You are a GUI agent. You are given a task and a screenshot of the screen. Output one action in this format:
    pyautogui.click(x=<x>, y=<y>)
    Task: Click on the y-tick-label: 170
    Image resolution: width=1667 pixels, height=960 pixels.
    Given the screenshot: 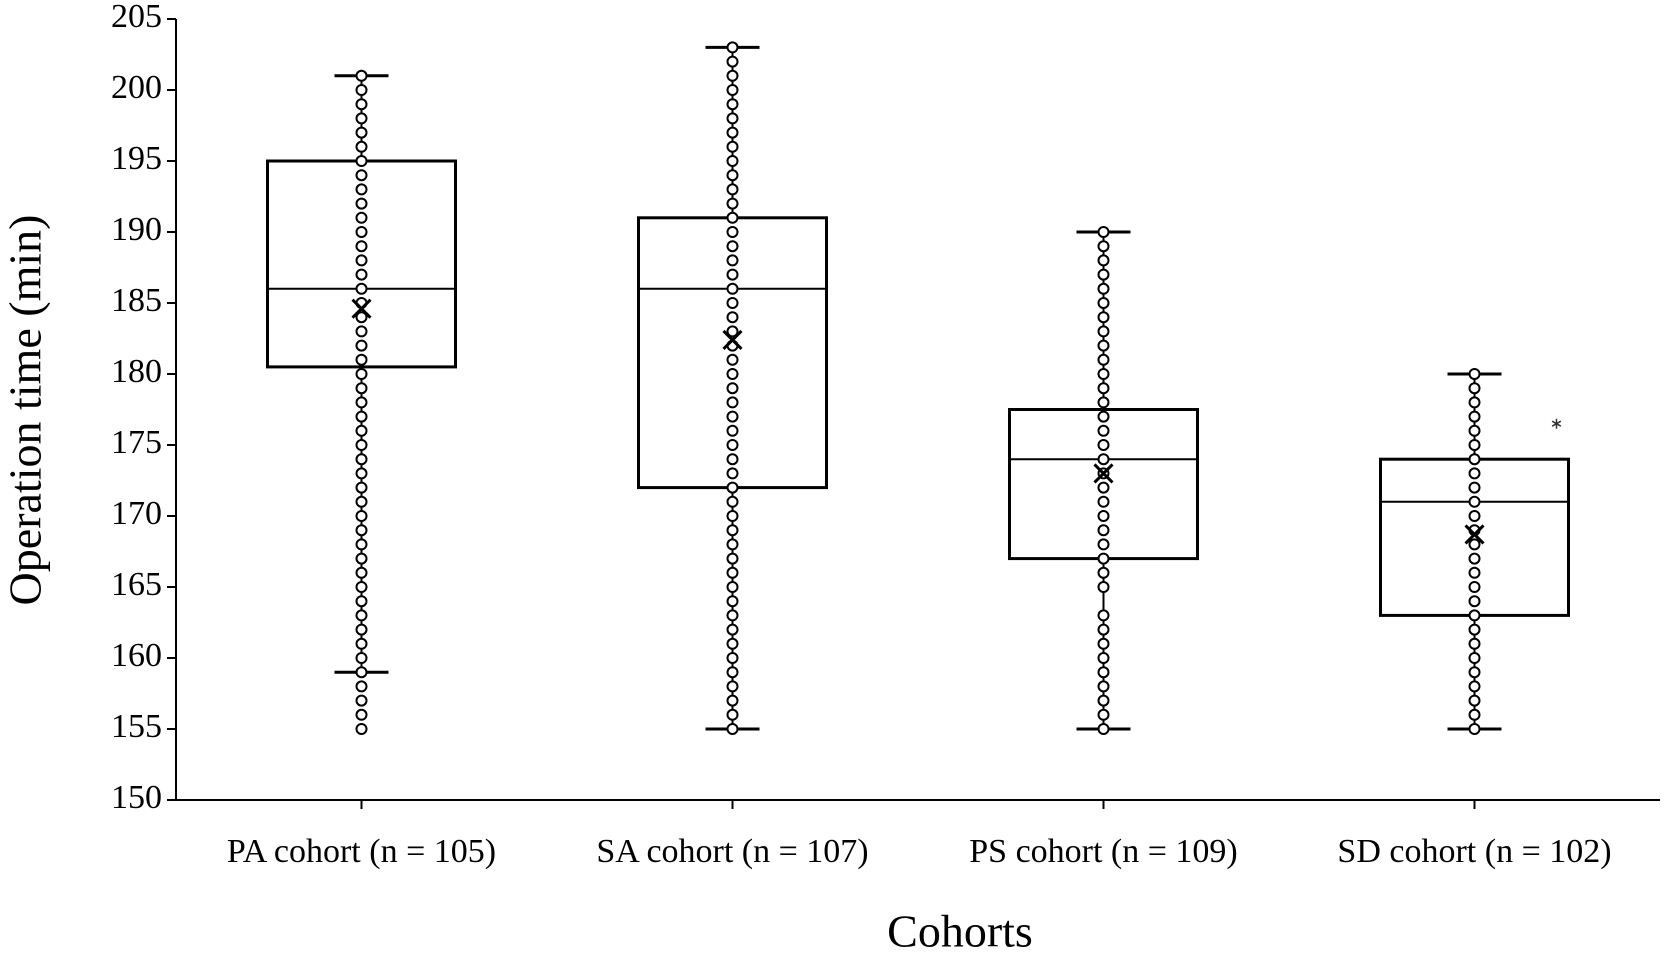 What is the action you would take?
    pyautogui.click(x=136, y=513)
    